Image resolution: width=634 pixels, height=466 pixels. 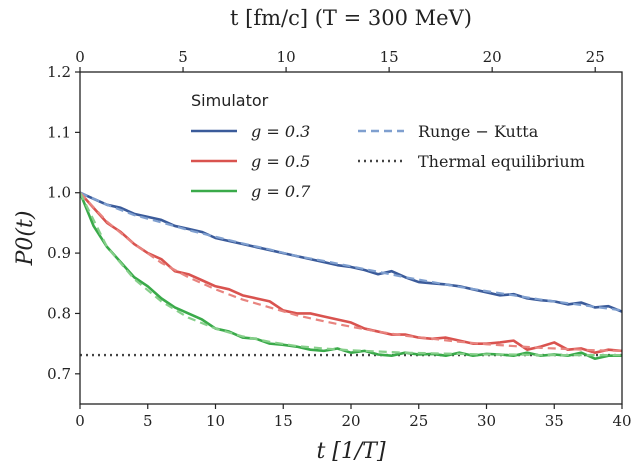 I want to click on top-x-axis-label: t [fm/c] (T = 300 MeV), so click(x=351, y=18).